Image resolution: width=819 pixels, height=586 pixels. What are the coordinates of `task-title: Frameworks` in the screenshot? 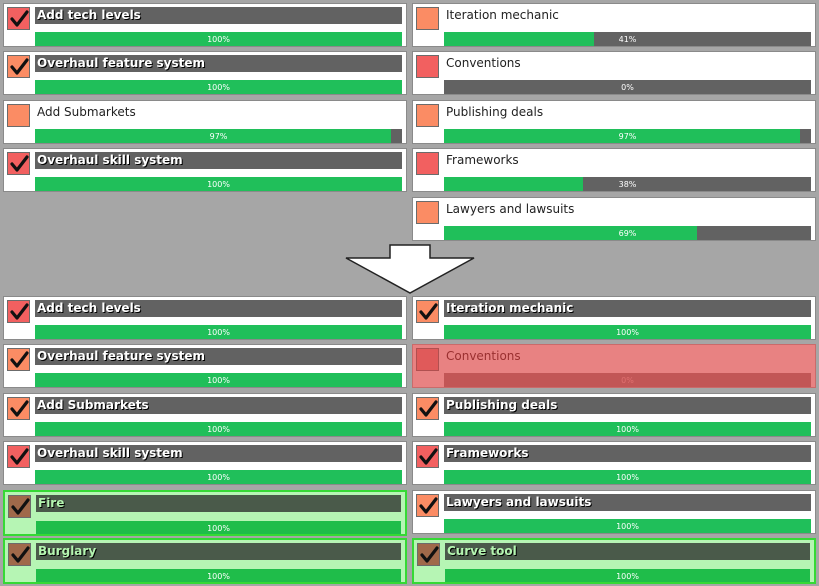 It's located at (482, 160).